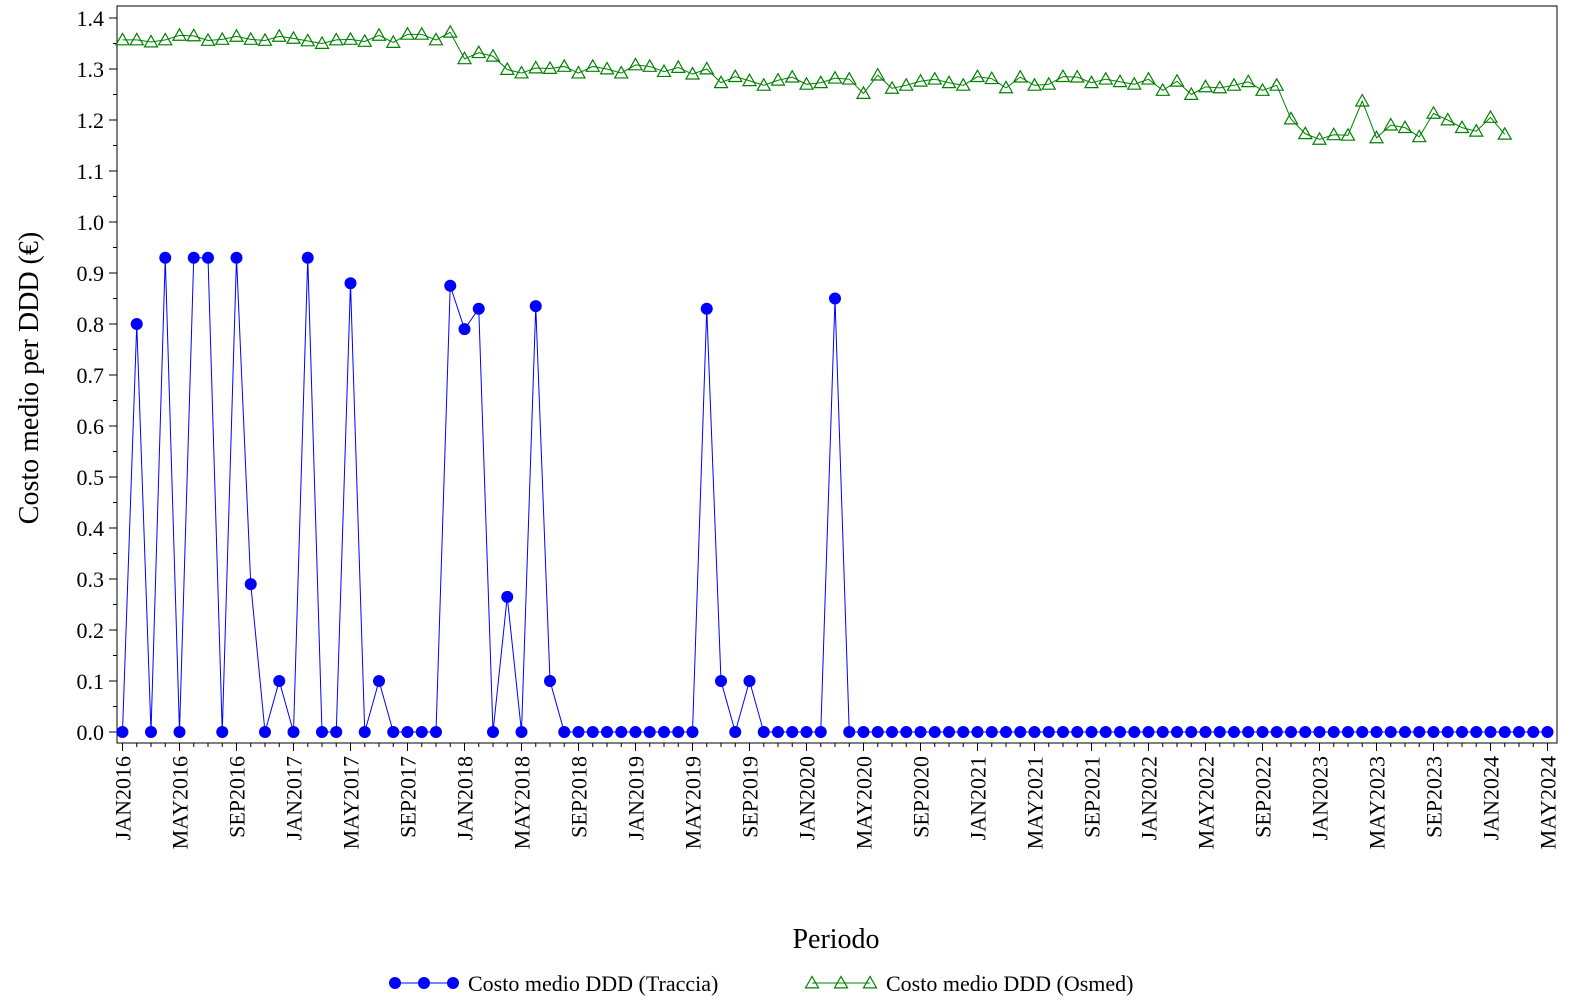 The width and height of the screenshot is (1585, 1008). I want to click on y-tick-label: 0.5, so click(91, 477).